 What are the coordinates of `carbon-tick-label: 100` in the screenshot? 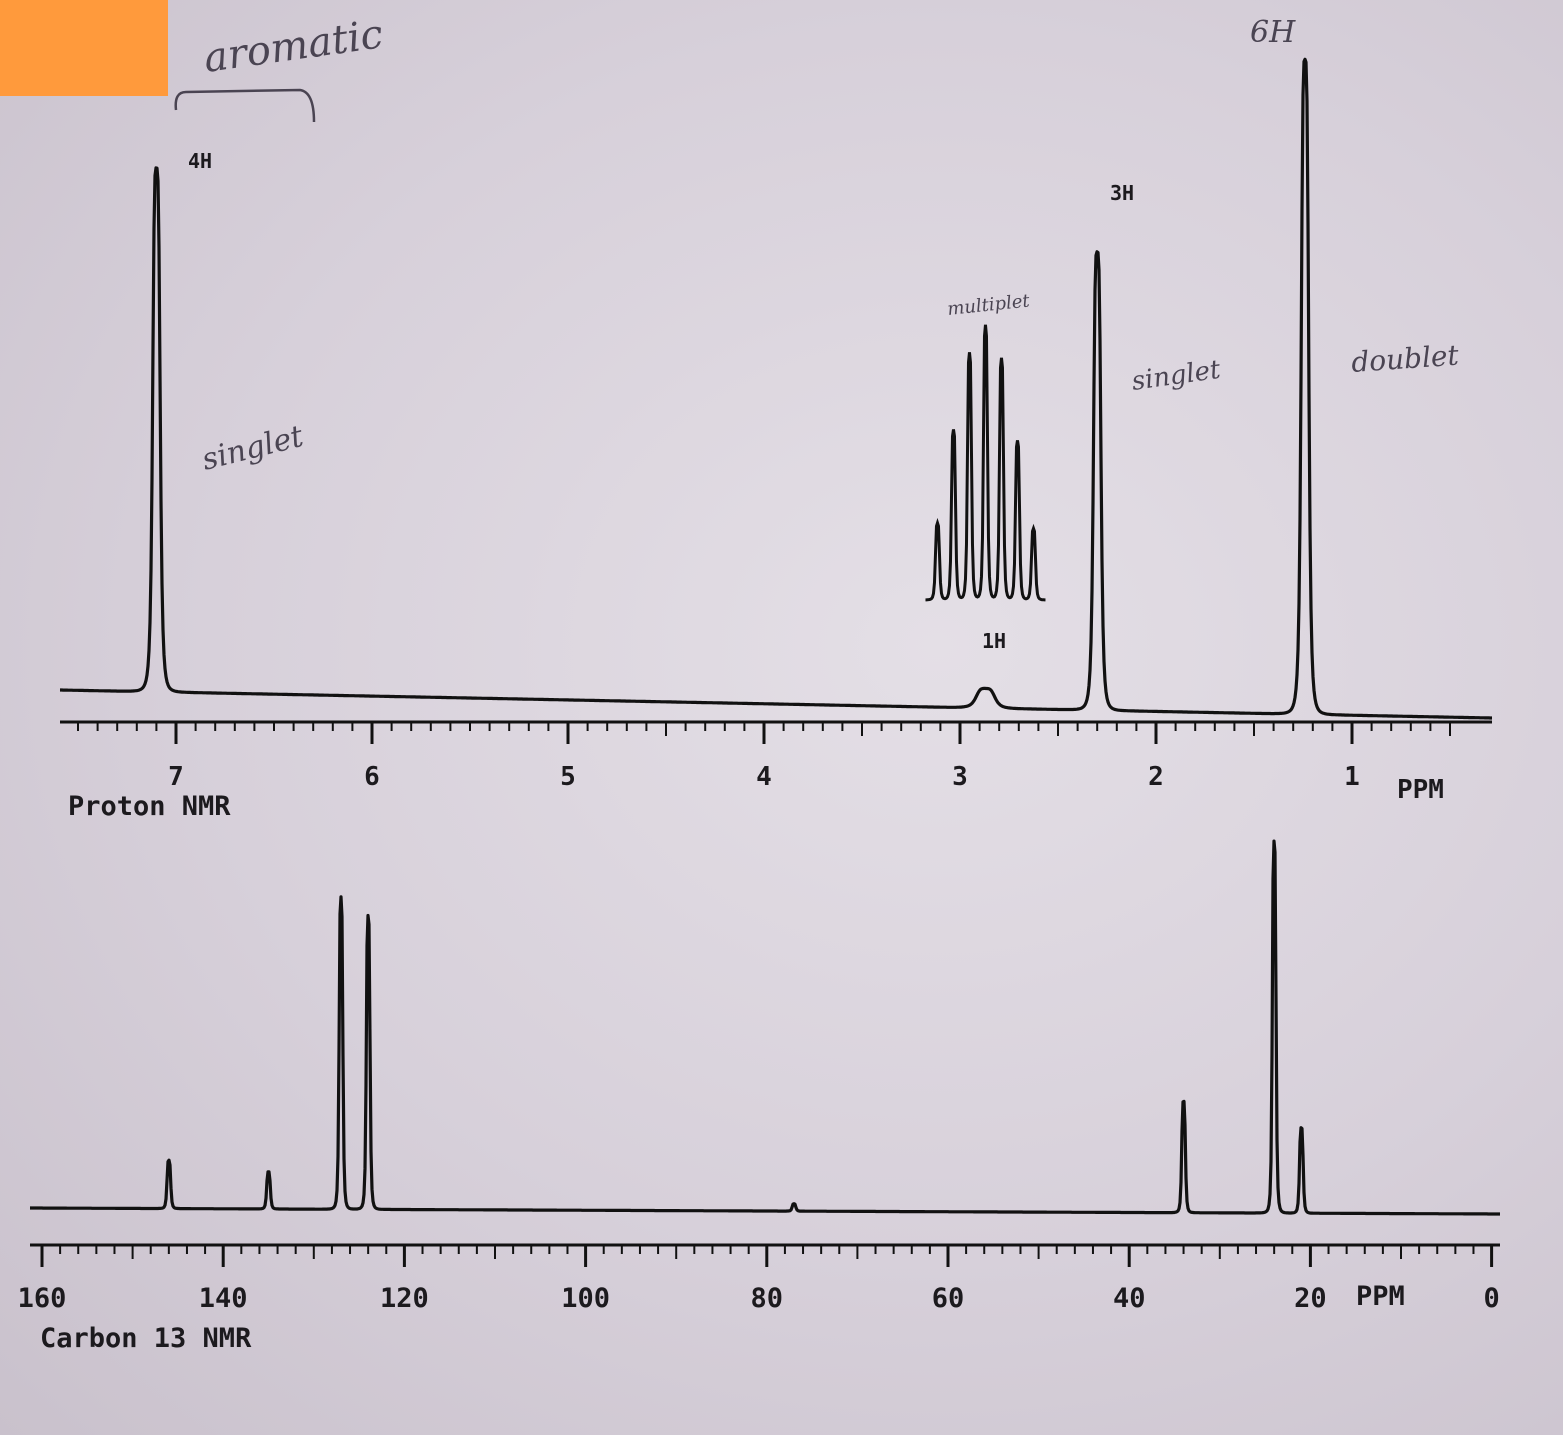 It's located at (585, 1298).